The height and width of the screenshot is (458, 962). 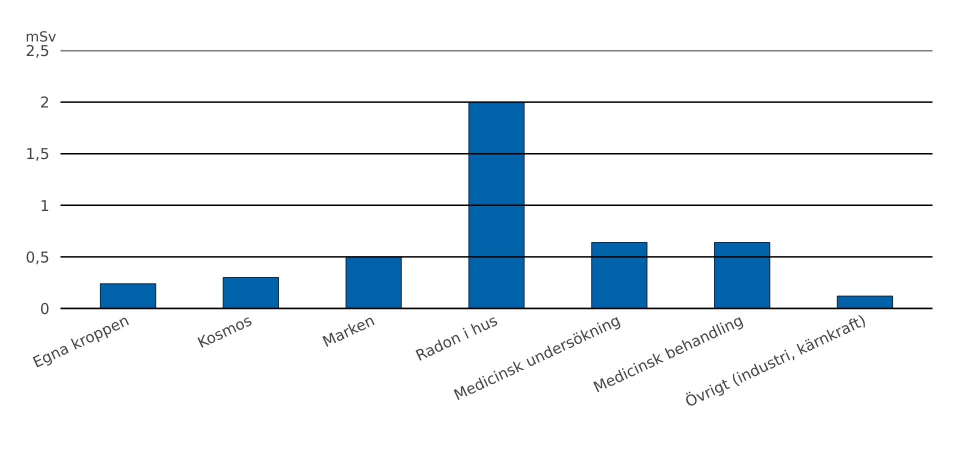 What do you see at coordinates (45, 309) in the screenshot?
I see `y-tick-label: 0` at bounding box center [45, 309].